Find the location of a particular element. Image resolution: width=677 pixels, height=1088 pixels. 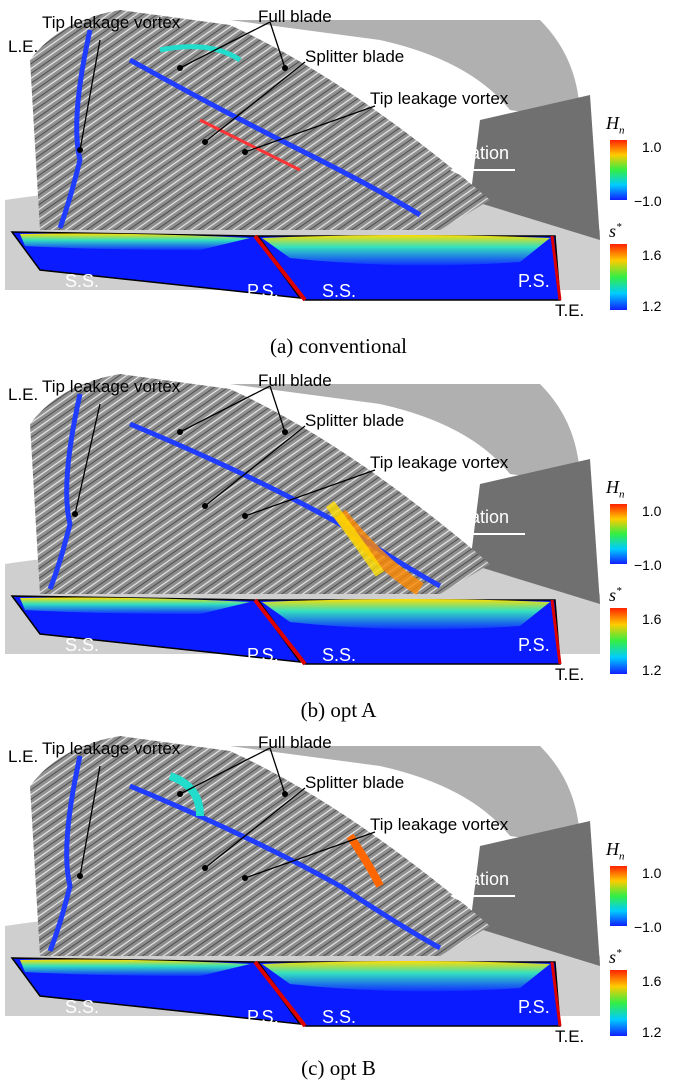

caption-b: (b) opt A is located at coordinates (338, 710).